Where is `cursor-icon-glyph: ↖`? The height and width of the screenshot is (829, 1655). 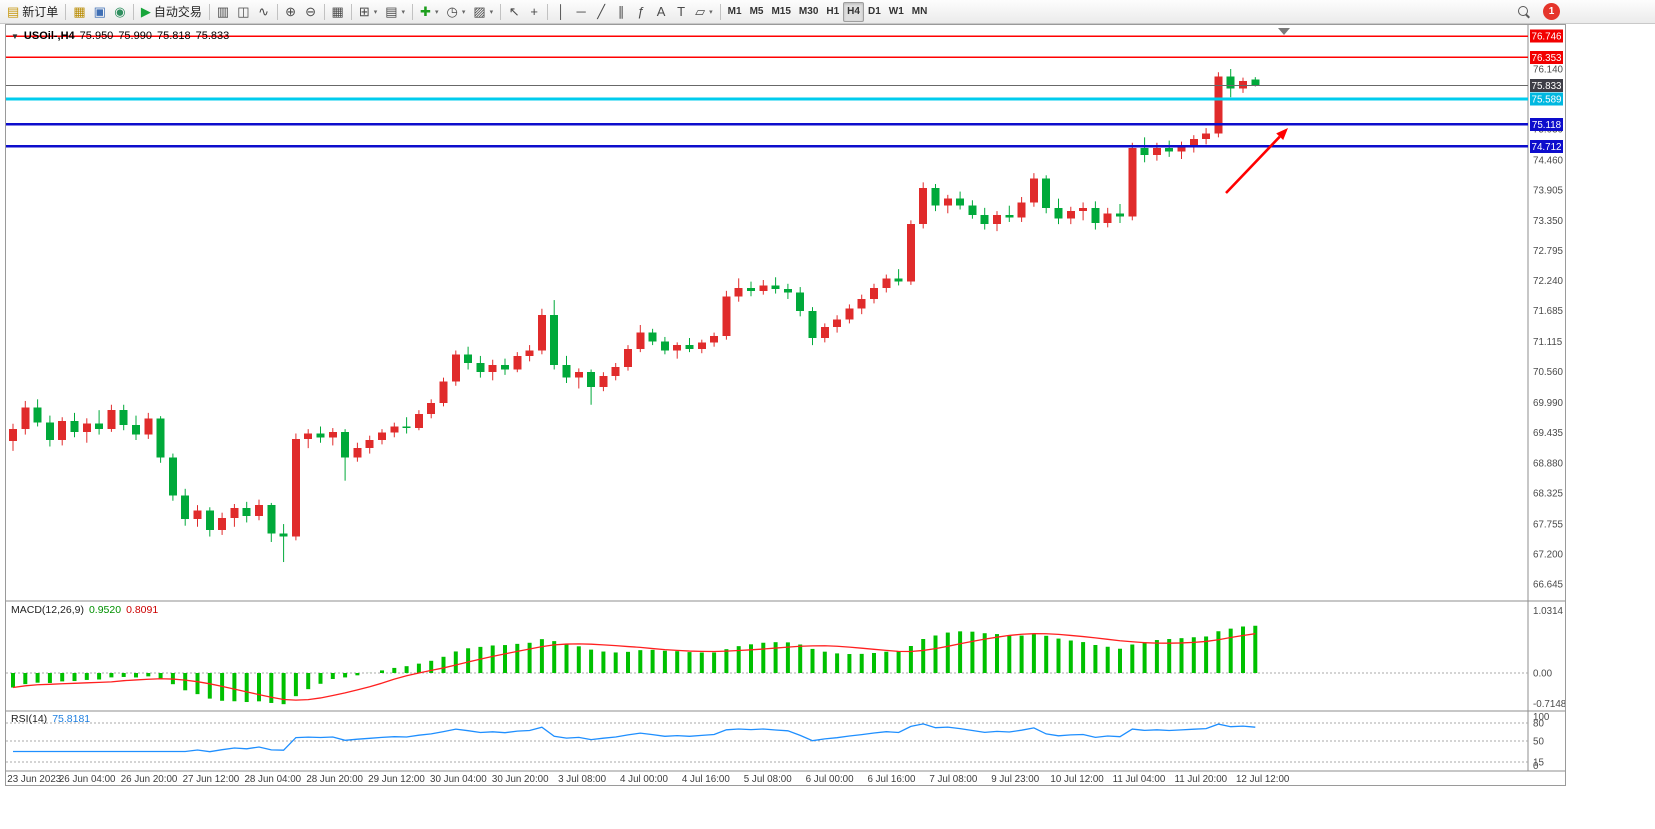 cursor-icon-glyph: ↖ is located at coordinates (514, 11).